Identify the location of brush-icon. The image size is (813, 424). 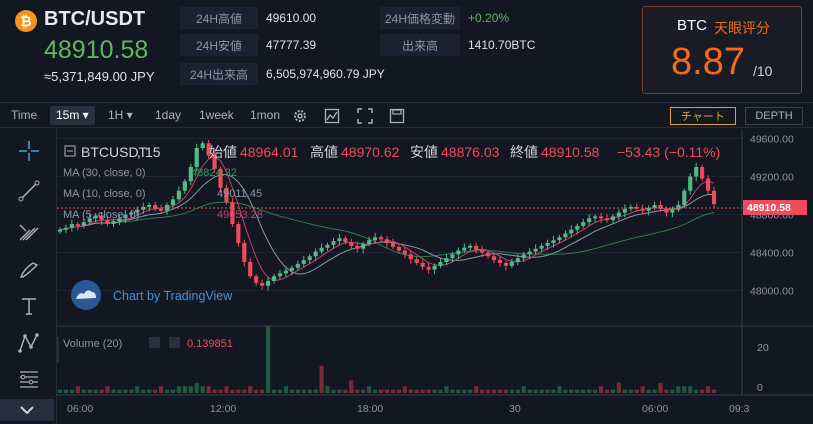
(29, 269).